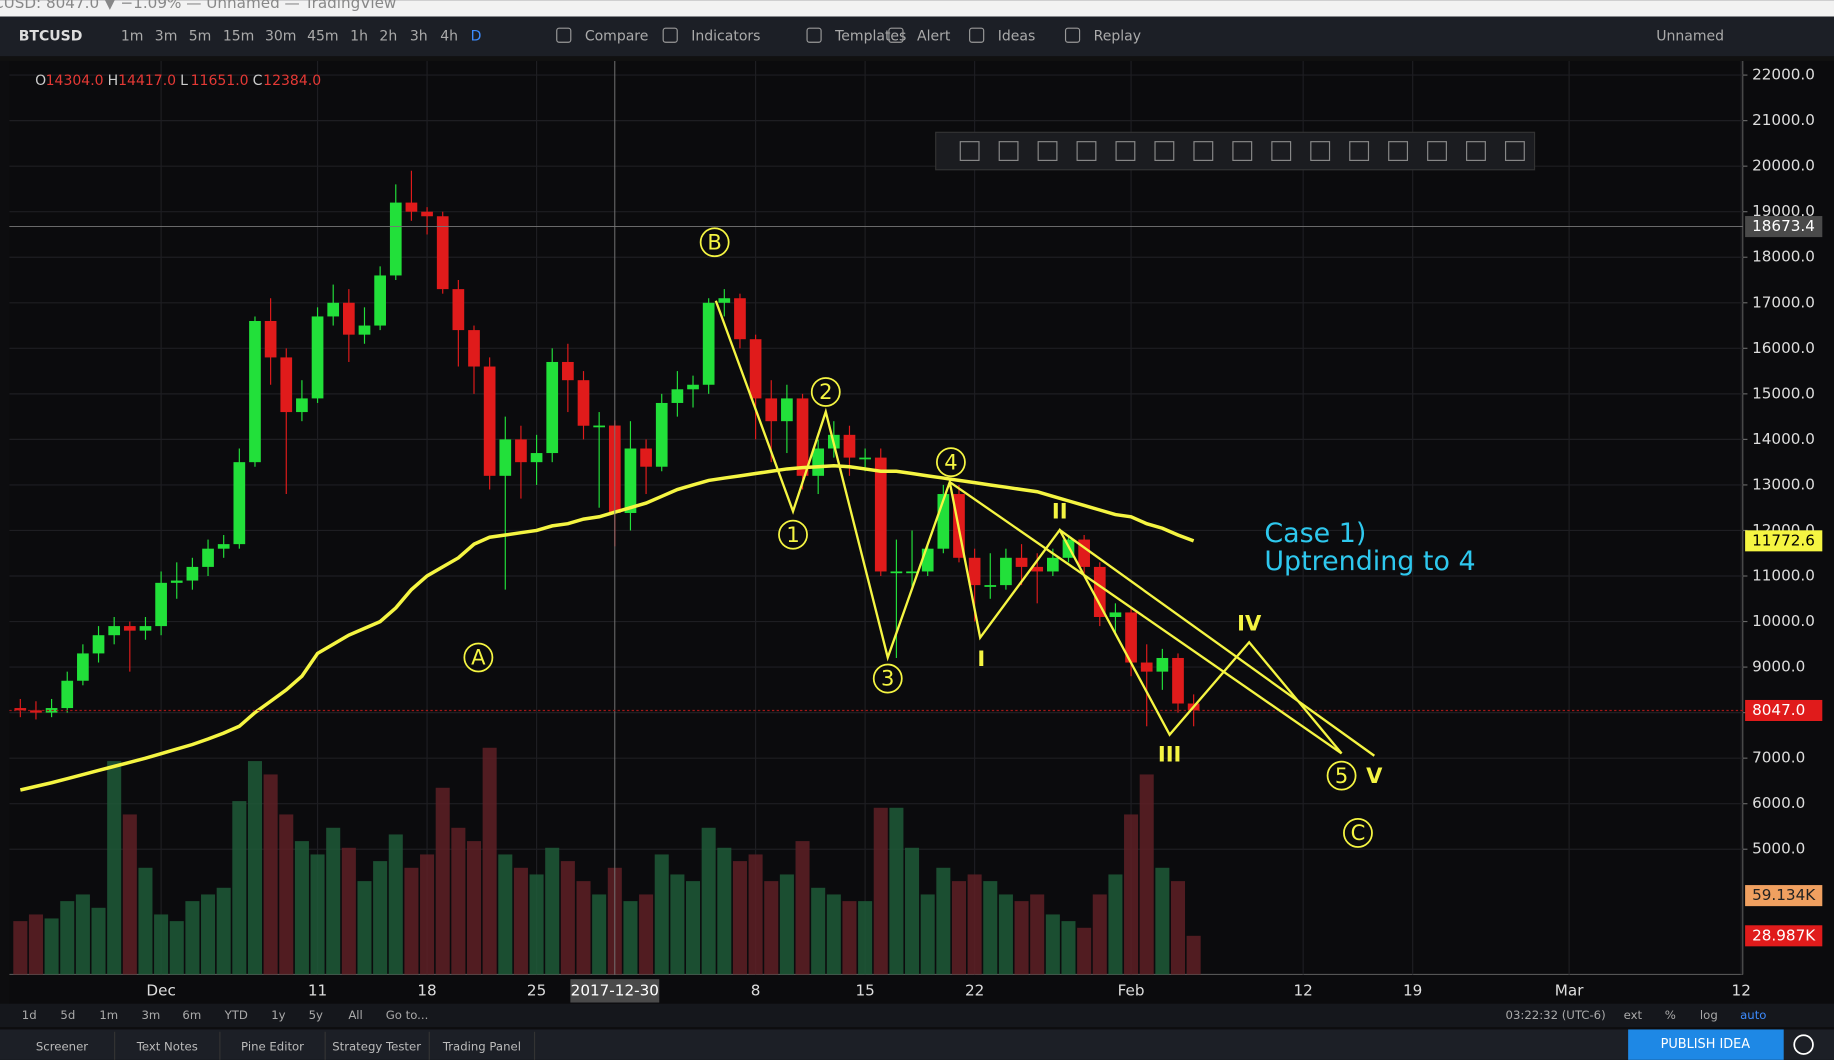 This screenshot has height=1060, width=1834. I want to click on range-button: 3m, so click(150, 1015).